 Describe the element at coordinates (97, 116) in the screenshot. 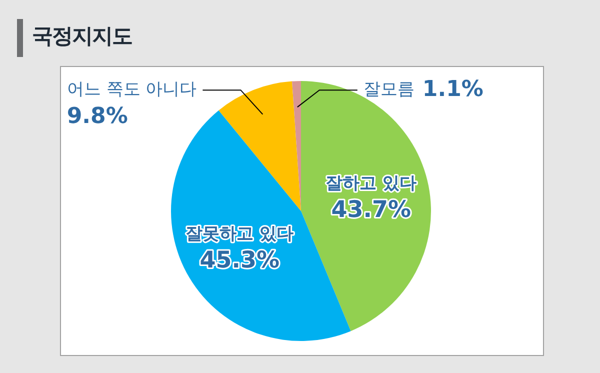

I see `data-label: 9.8%` at that location.